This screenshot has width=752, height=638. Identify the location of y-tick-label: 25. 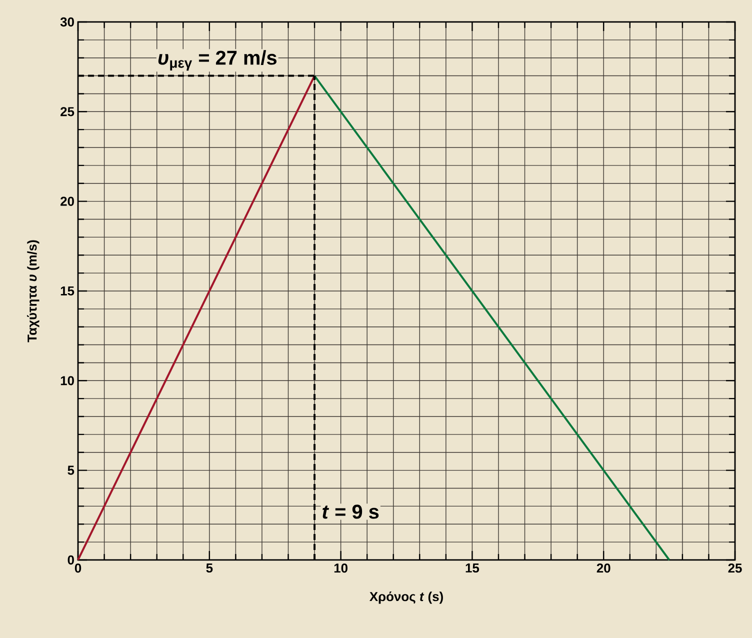
(67, 111).